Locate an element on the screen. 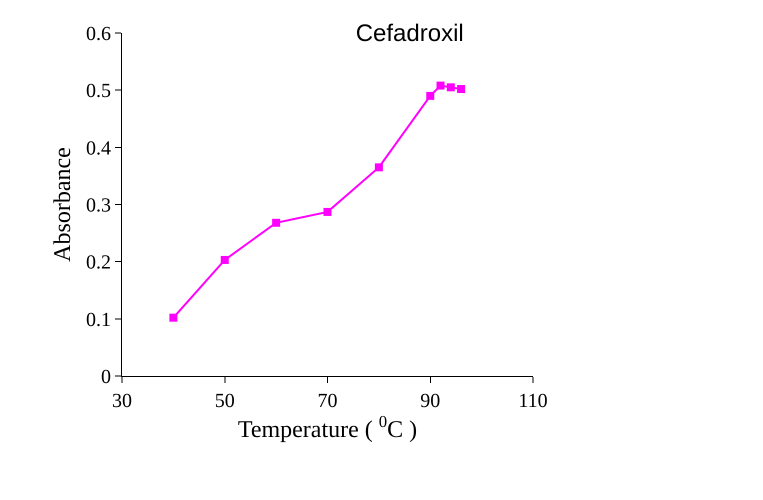 Image resolution: width=763 pixels, height=500 pixels. x-tick-label: 110 is located at coordinates (533, 401).